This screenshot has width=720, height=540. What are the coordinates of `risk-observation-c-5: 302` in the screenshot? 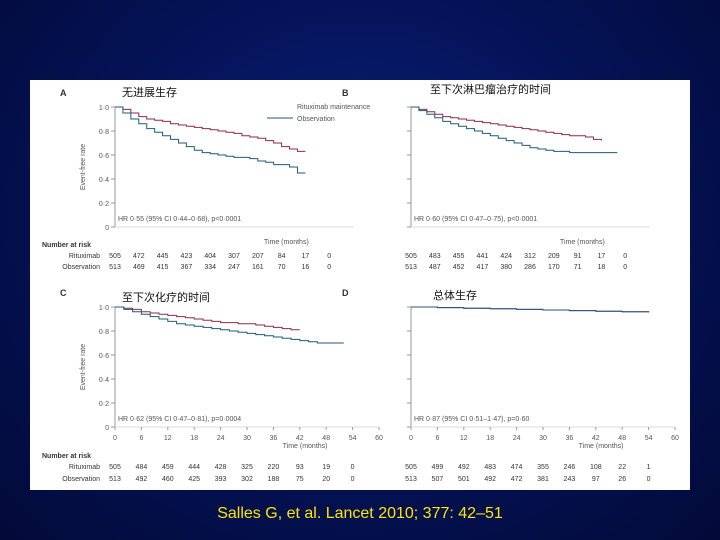 It's located at (247, 479).